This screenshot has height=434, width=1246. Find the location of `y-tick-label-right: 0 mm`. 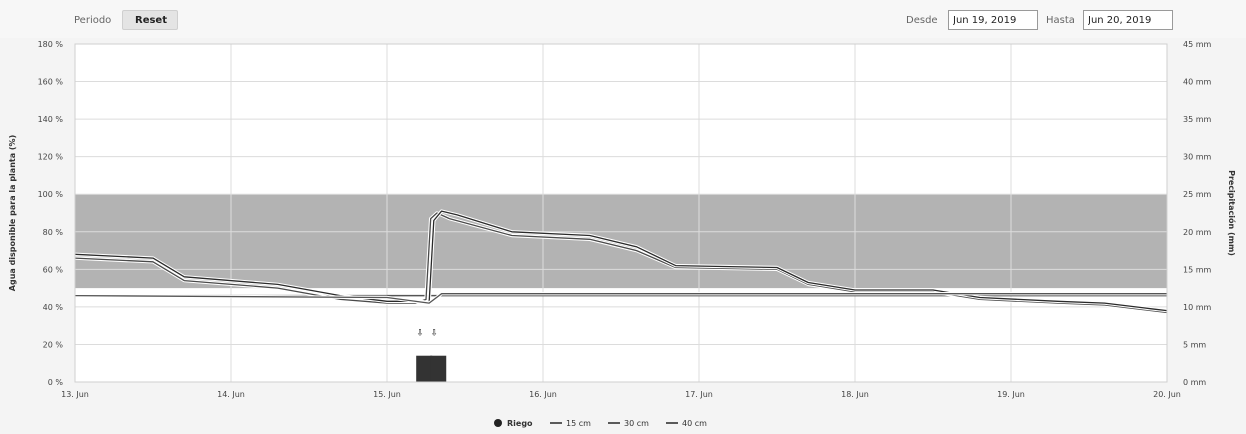

y-tick-label-right: 0 mm is located at coordinates (1194, 382).